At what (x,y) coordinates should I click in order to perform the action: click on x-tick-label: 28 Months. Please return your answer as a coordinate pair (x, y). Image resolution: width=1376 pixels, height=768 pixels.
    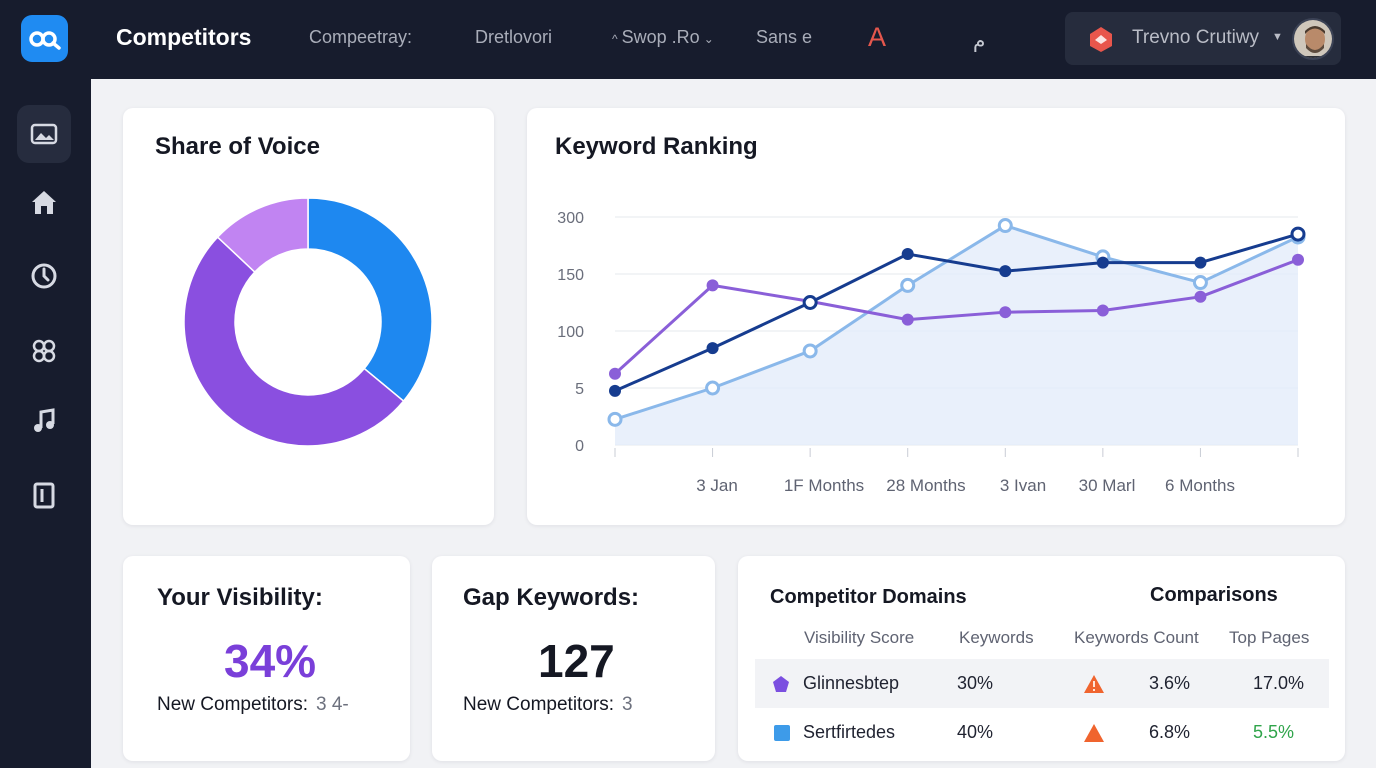
    Looking at the image, I should click on (925, 485).